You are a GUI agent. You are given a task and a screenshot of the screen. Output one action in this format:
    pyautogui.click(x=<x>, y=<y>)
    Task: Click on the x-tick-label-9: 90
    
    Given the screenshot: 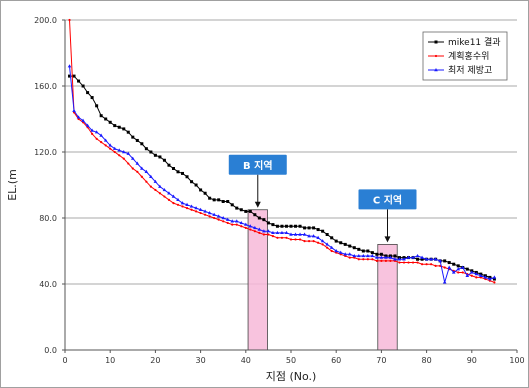 What is the action you would take?
    pyautogui.click(x=472, y=360)
    